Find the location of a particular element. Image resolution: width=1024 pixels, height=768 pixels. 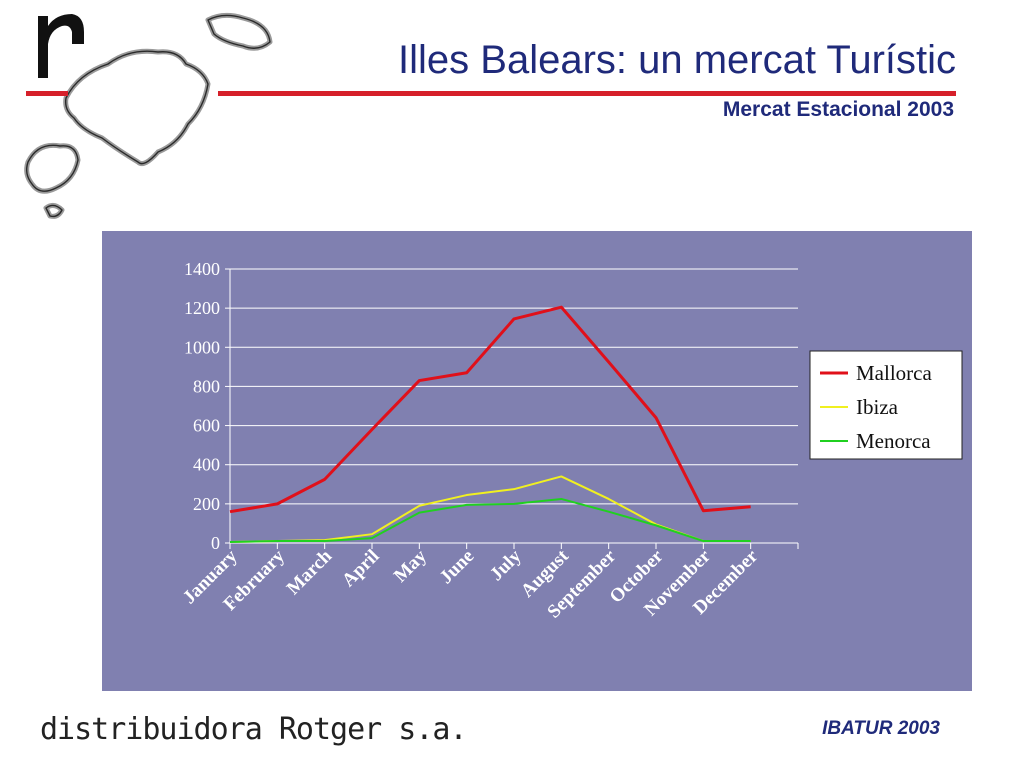

y-tick-label: 1200 is located at coordinates (202, 308).